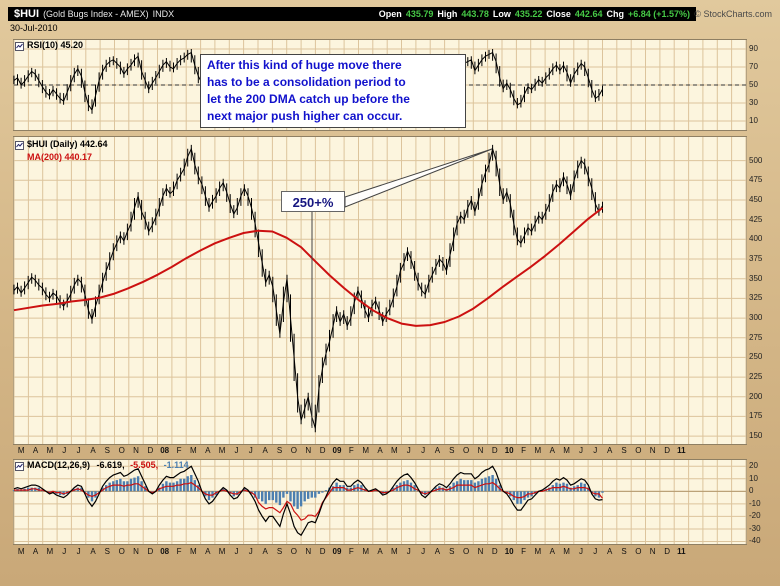 This screenshot has width=780, height=586. Describe the element at coordinates (756, 416) in the screenshot. I see `price-ytick-label: 175` at that location.